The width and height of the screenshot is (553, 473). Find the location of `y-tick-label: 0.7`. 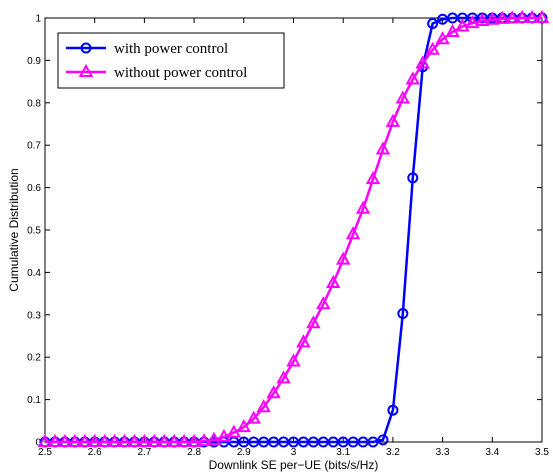

y-tick-label: 0.7 is located at coordinates (34, 146).